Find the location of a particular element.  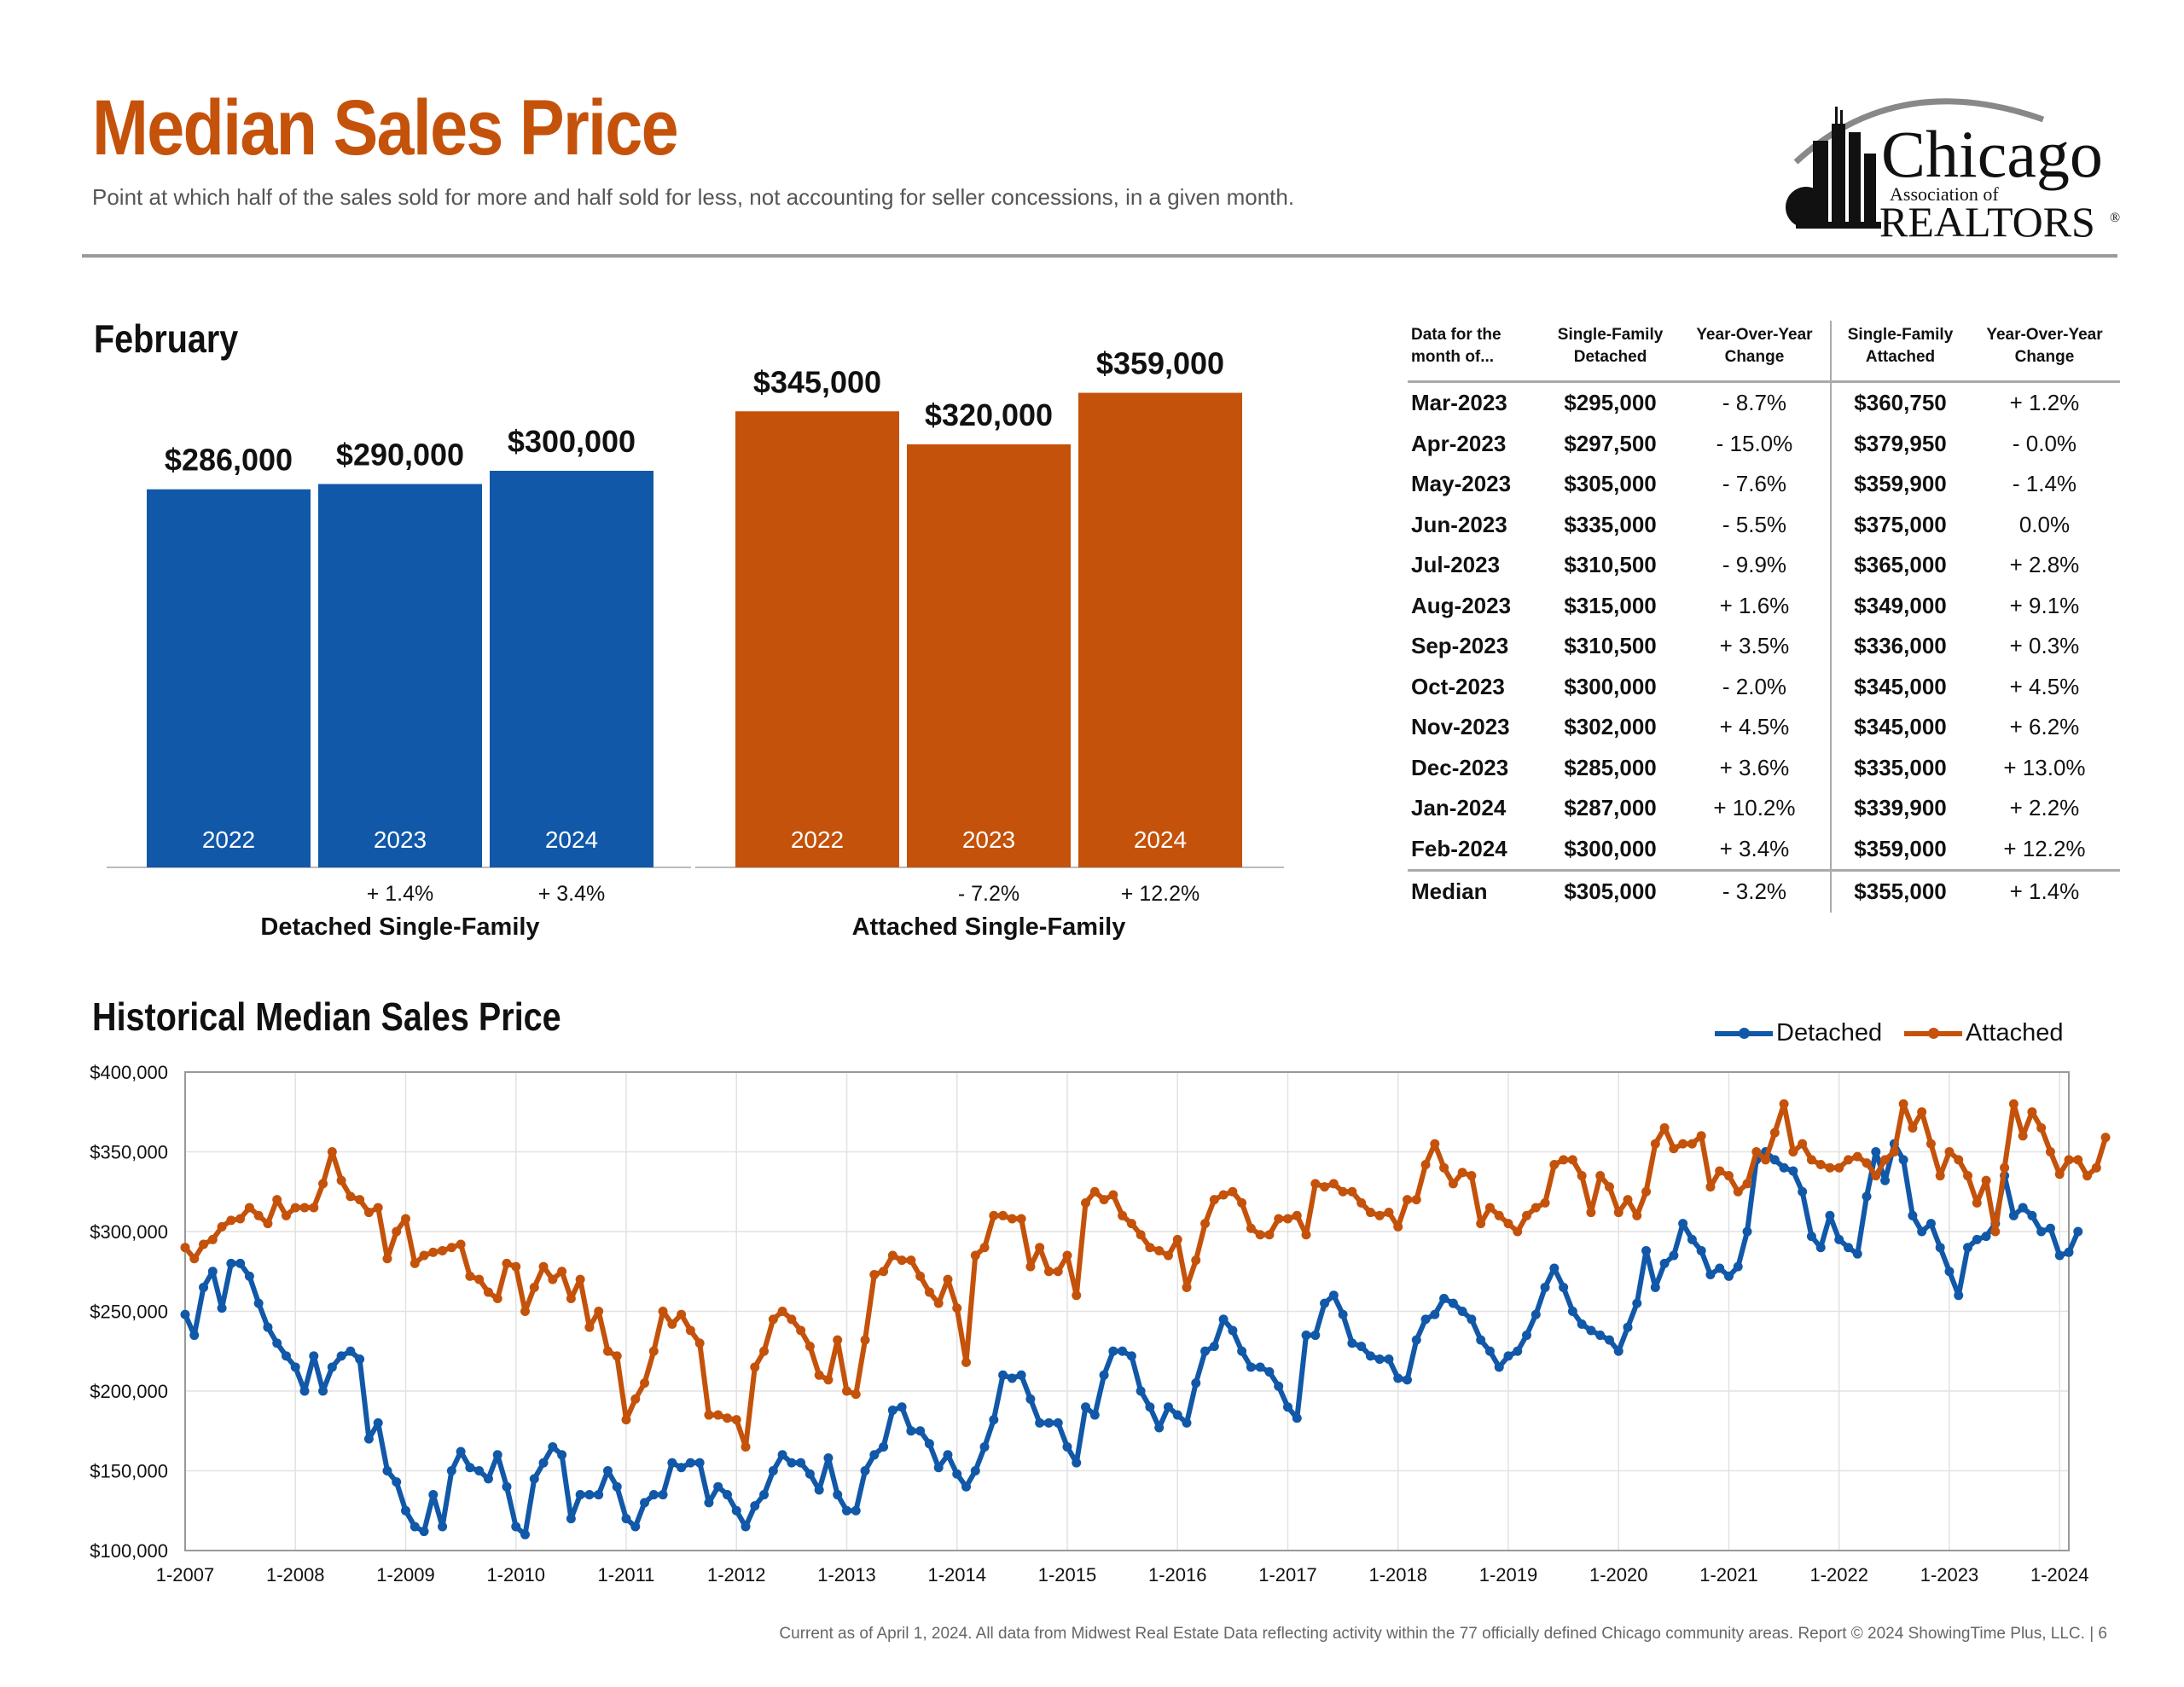

bar-change-label: - 7.2% is located at coordinates (989, 894).